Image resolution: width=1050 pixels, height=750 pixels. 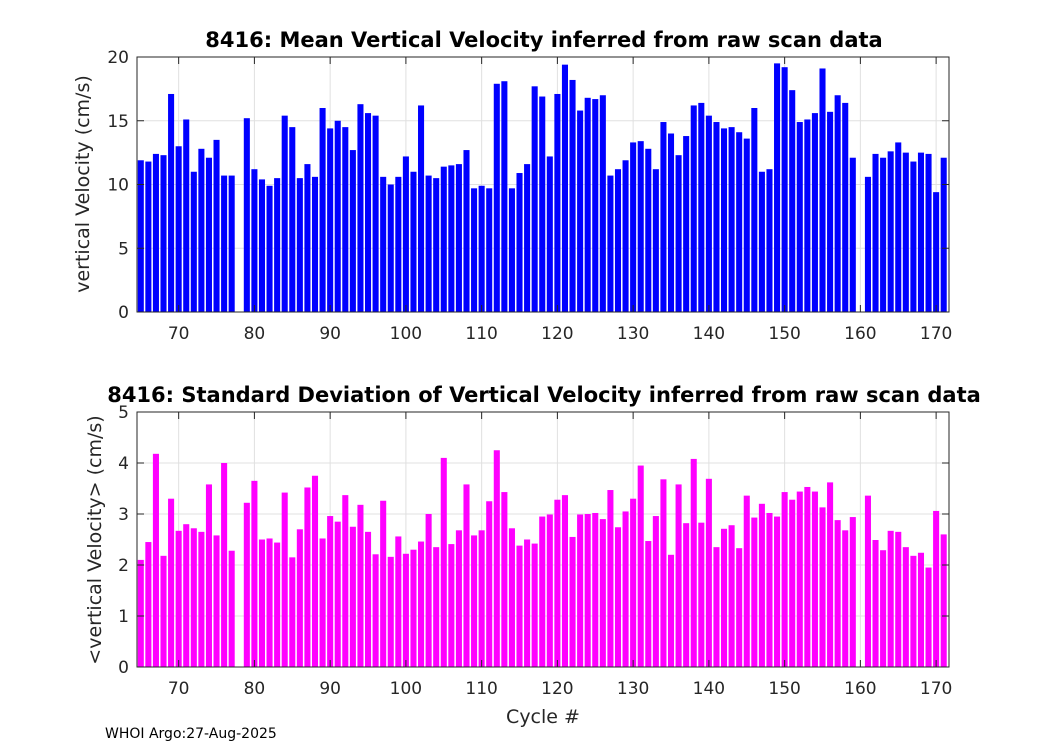 I want to click on x-axis-label: Cycle #, so click(x=543, y=717).